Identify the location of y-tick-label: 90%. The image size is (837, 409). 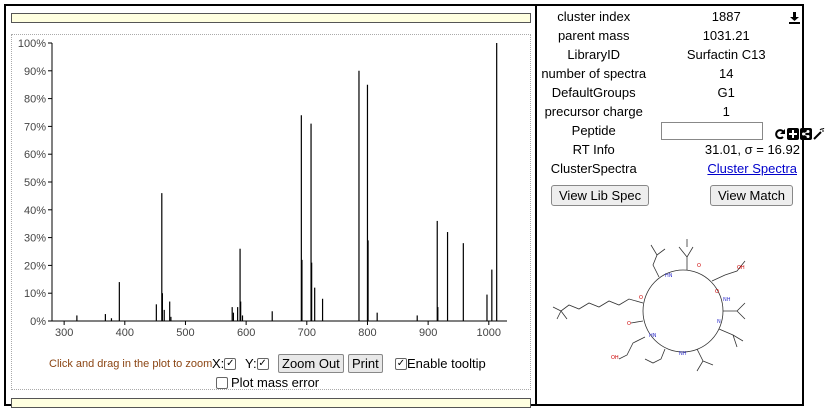
(35, 72).